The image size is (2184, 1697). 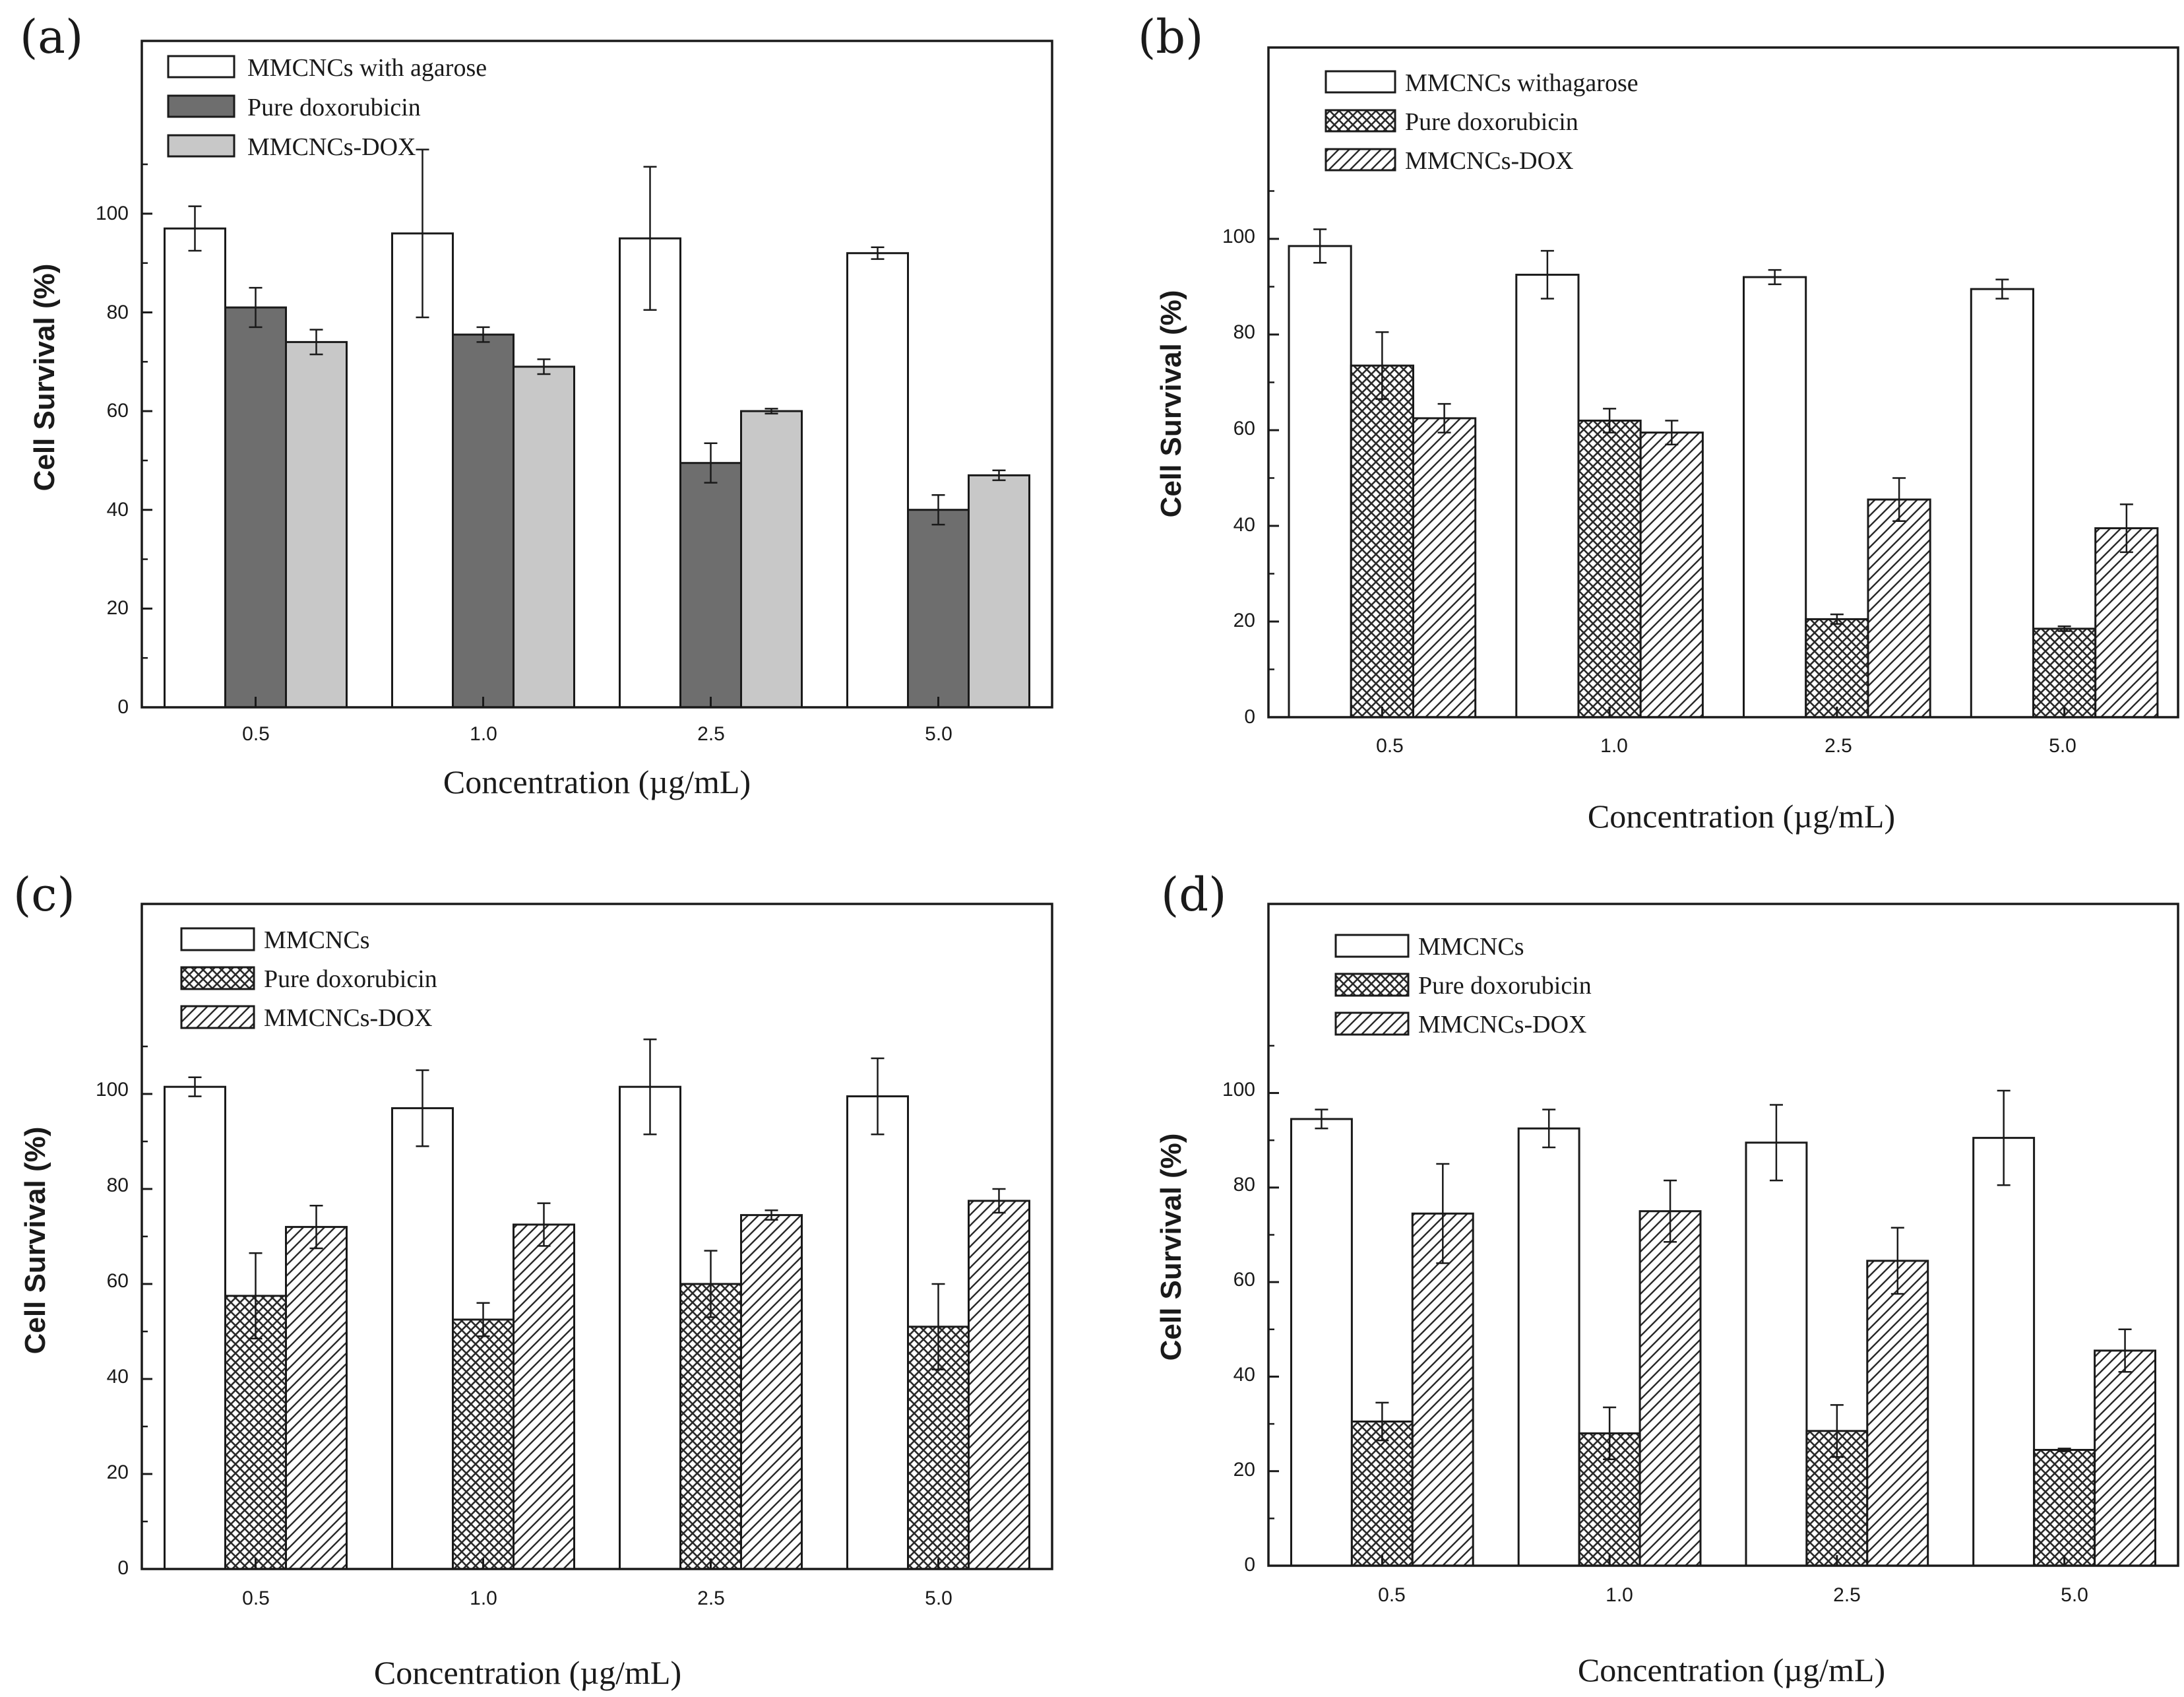 I want to click on x-tick-label: 2.5, so click(x=1847, y=1595).